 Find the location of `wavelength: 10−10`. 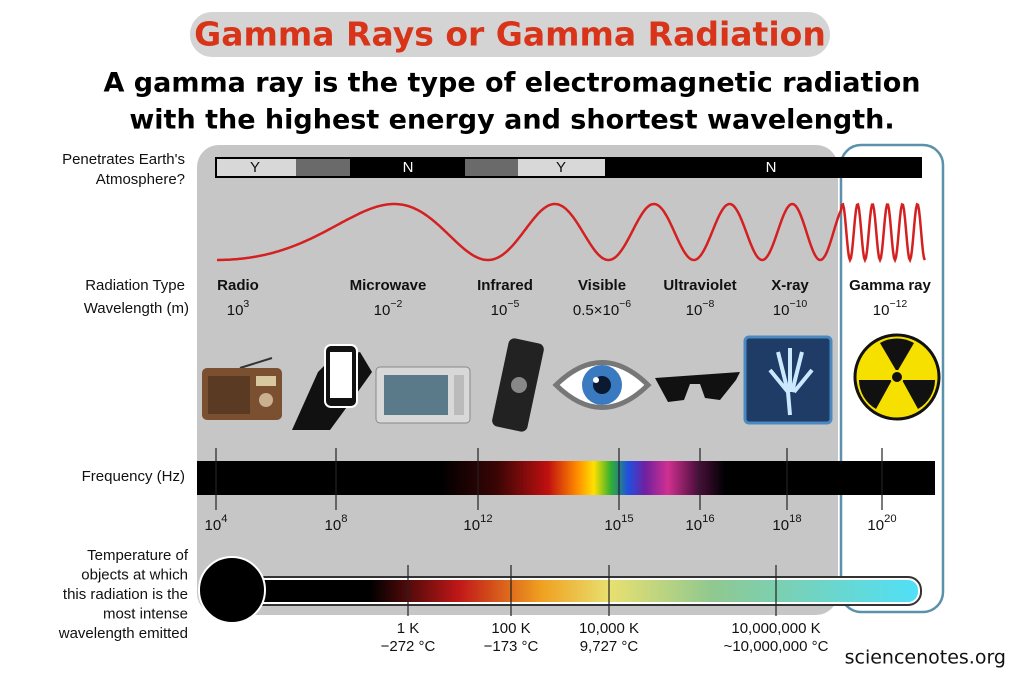

wavelength: 10−10 is located at coordinates (790, 308).